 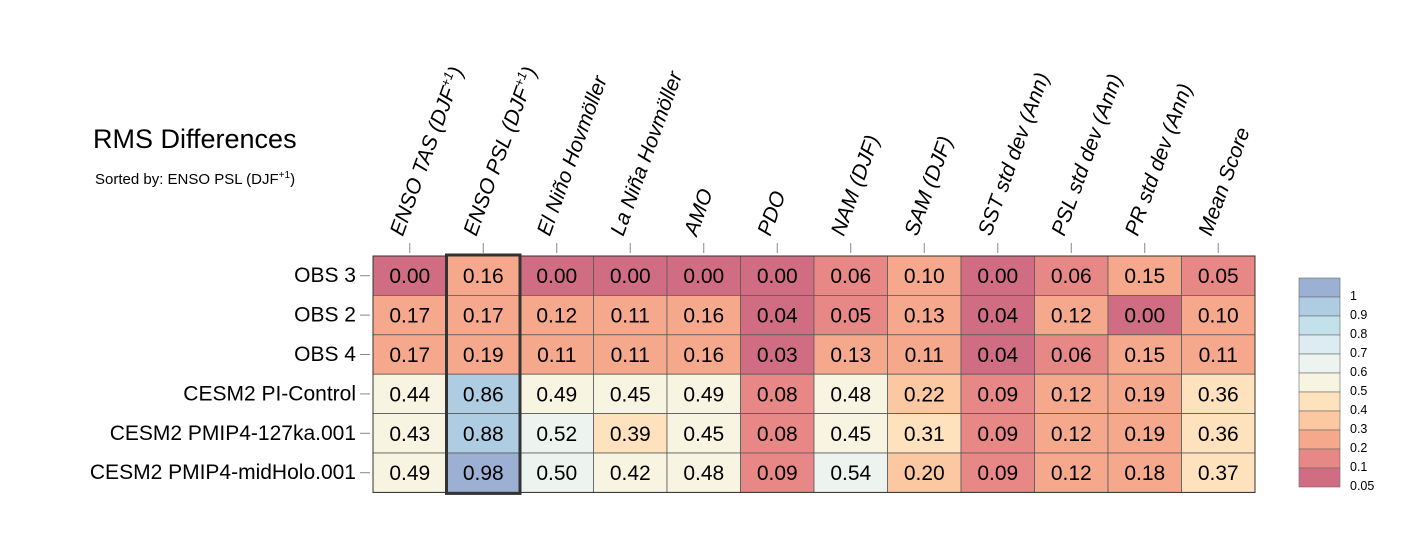 What do you see at coordinates (483, 394) in the screenshot?
I see `cell-value: 0.86` at bounding box center [483, 394].